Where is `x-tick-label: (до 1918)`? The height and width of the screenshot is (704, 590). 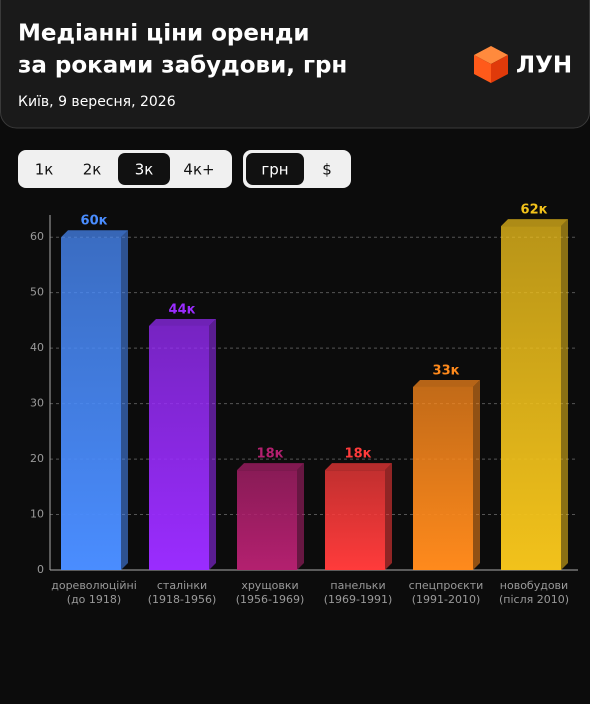 x-tick-label: (до 1918) is located at coordinates (94, 599).